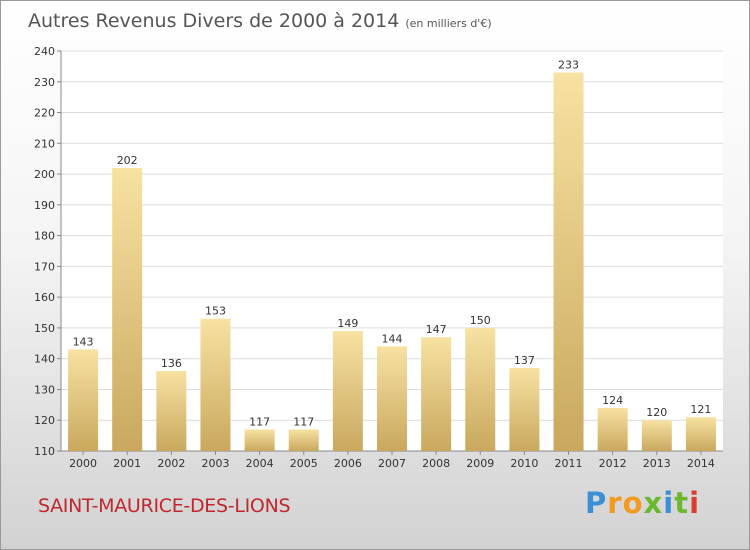 This screenshot has height=550, width=750. Describe the element at coordinates (44, 266) in the screenshot. I see `y-tick-label: 170` at that location.